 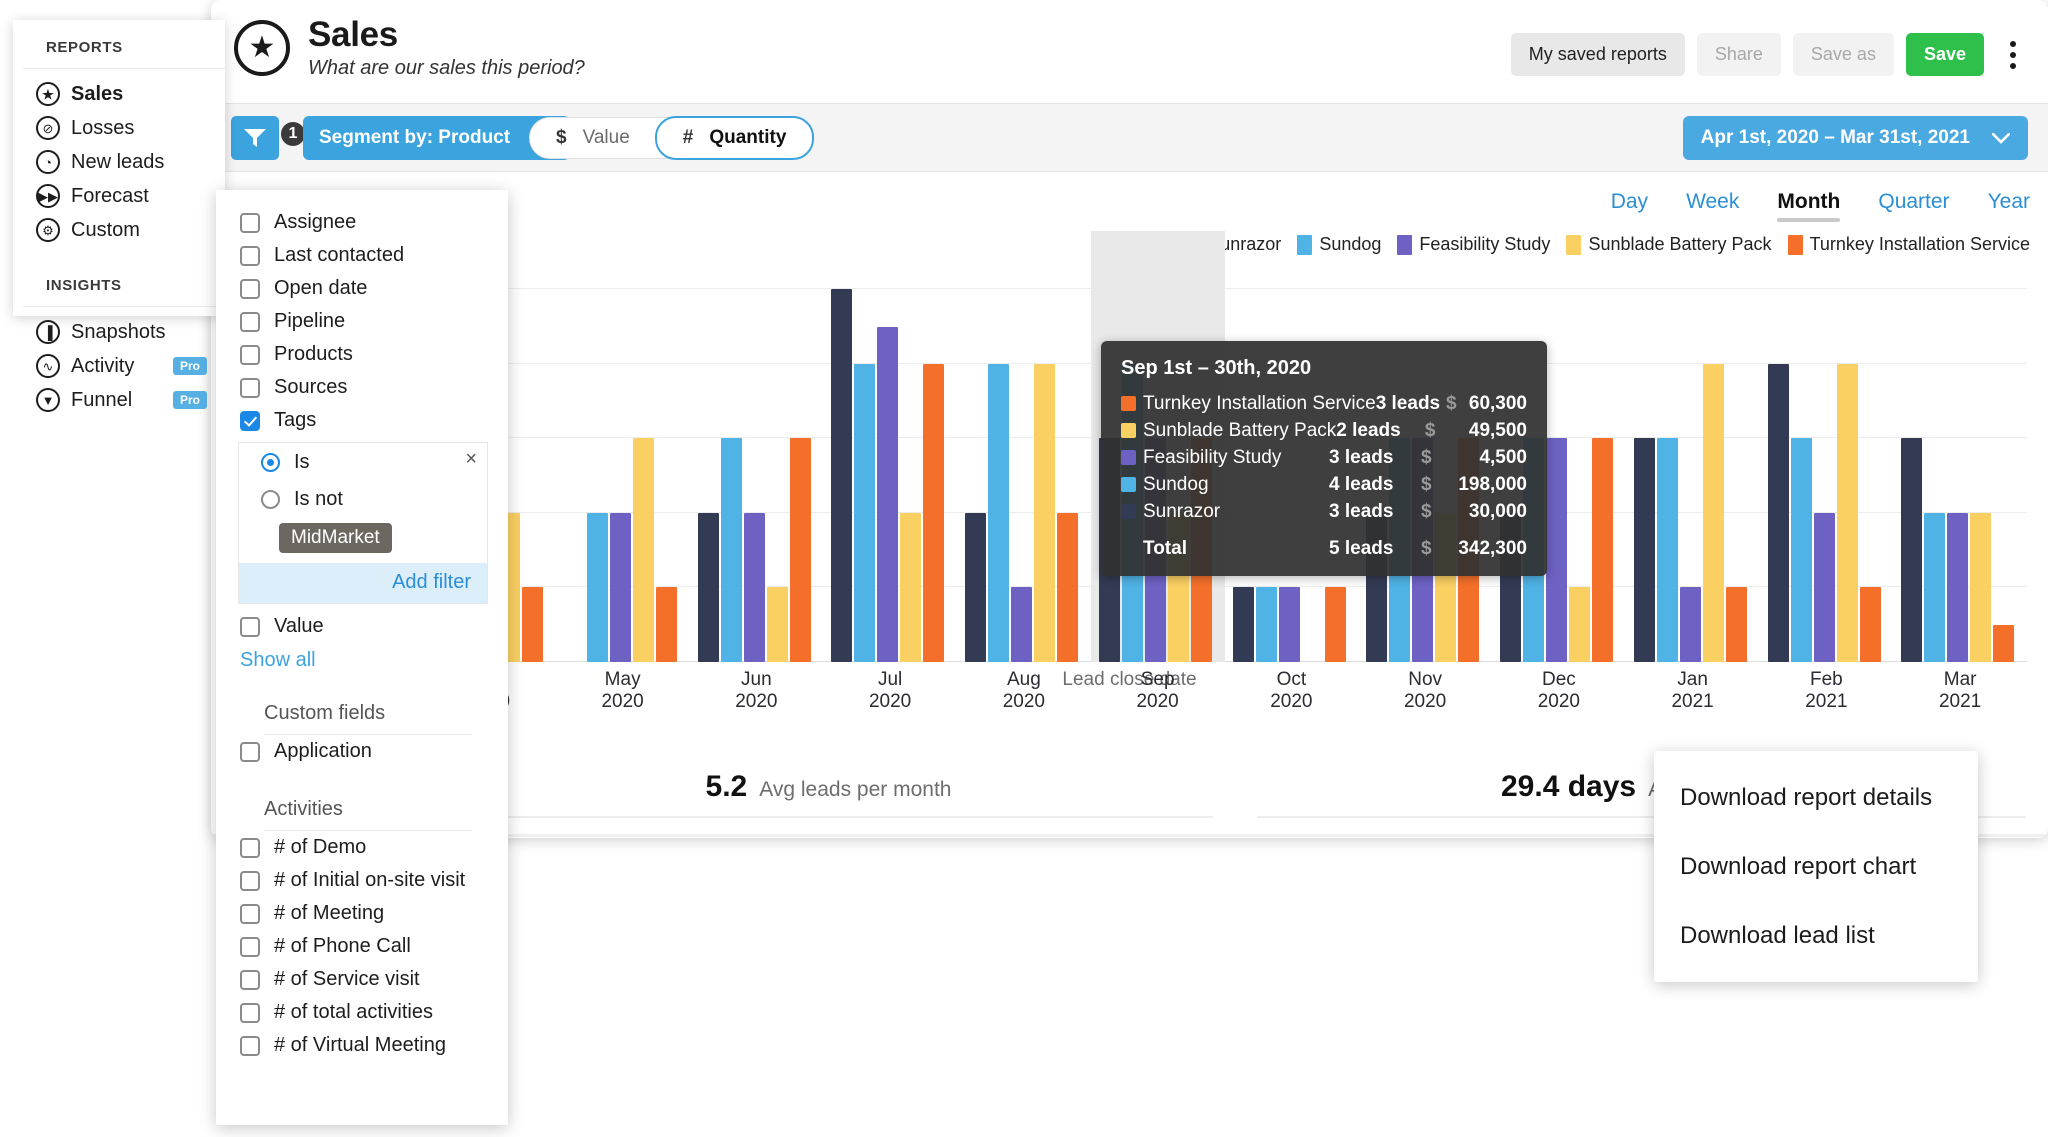 I want to click on legend-item: Turnkey Installation Service, so click(x=1908, y=244).